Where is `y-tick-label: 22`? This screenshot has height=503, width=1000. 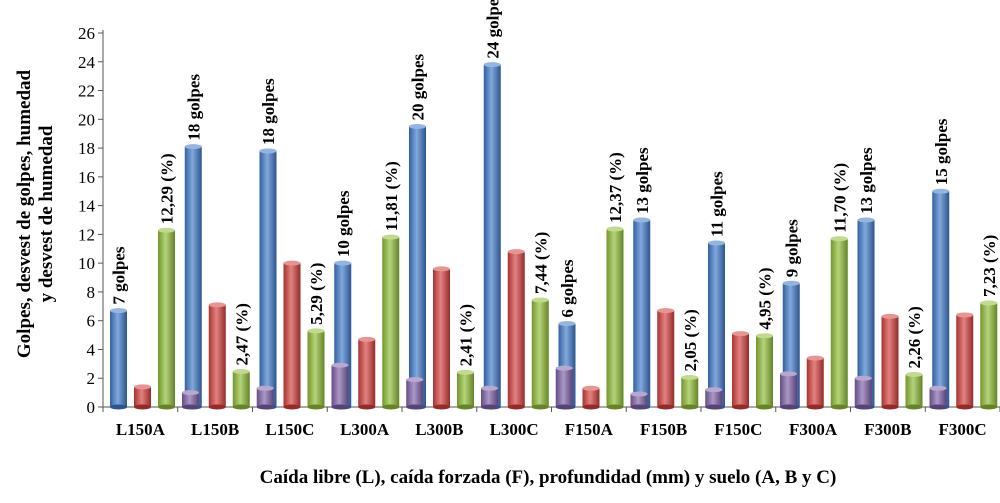
y-tick-label: 22 is located at coordinates (86, 91).